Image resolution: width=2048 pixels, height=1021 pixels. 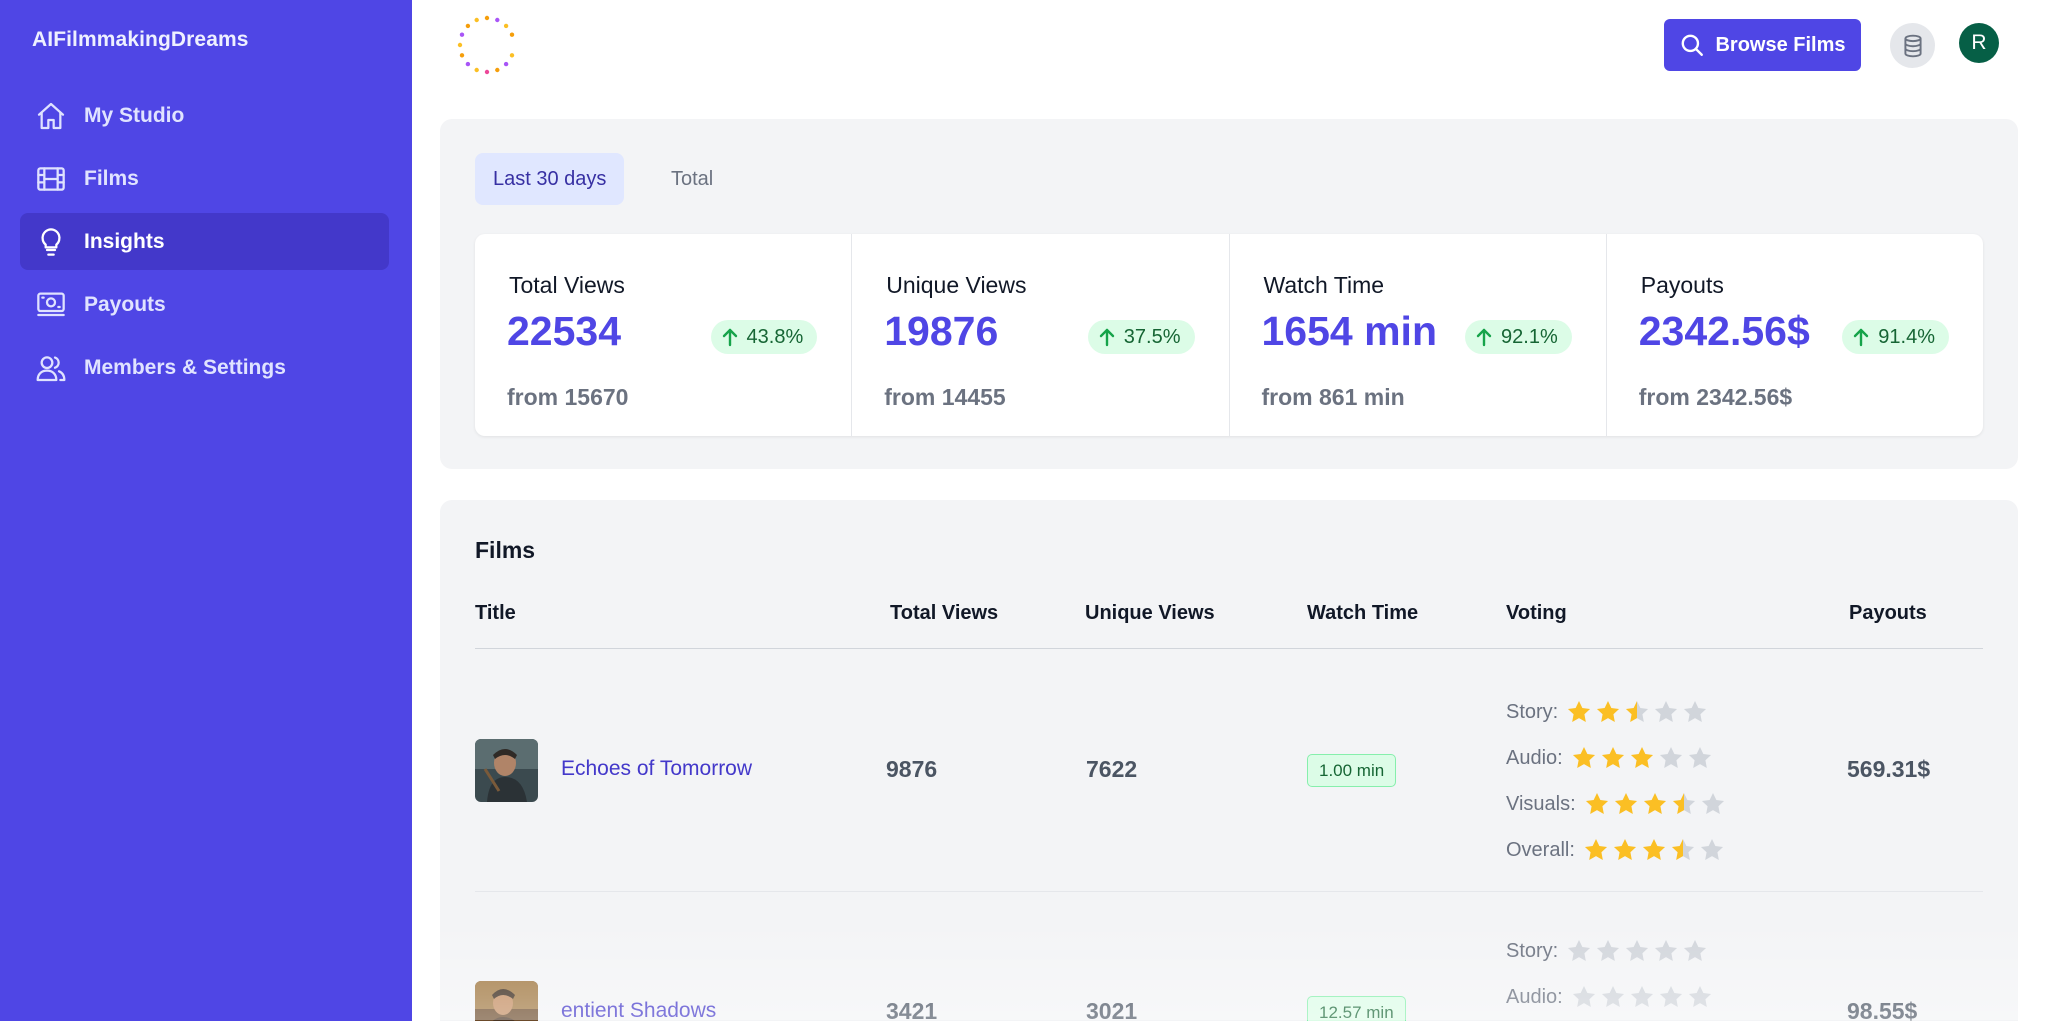 What do you see at coordinates (1356, 1008) in the screenshot?
I see `watch-time-badge: 12.57 min` at bounding box center [1356, 1008].